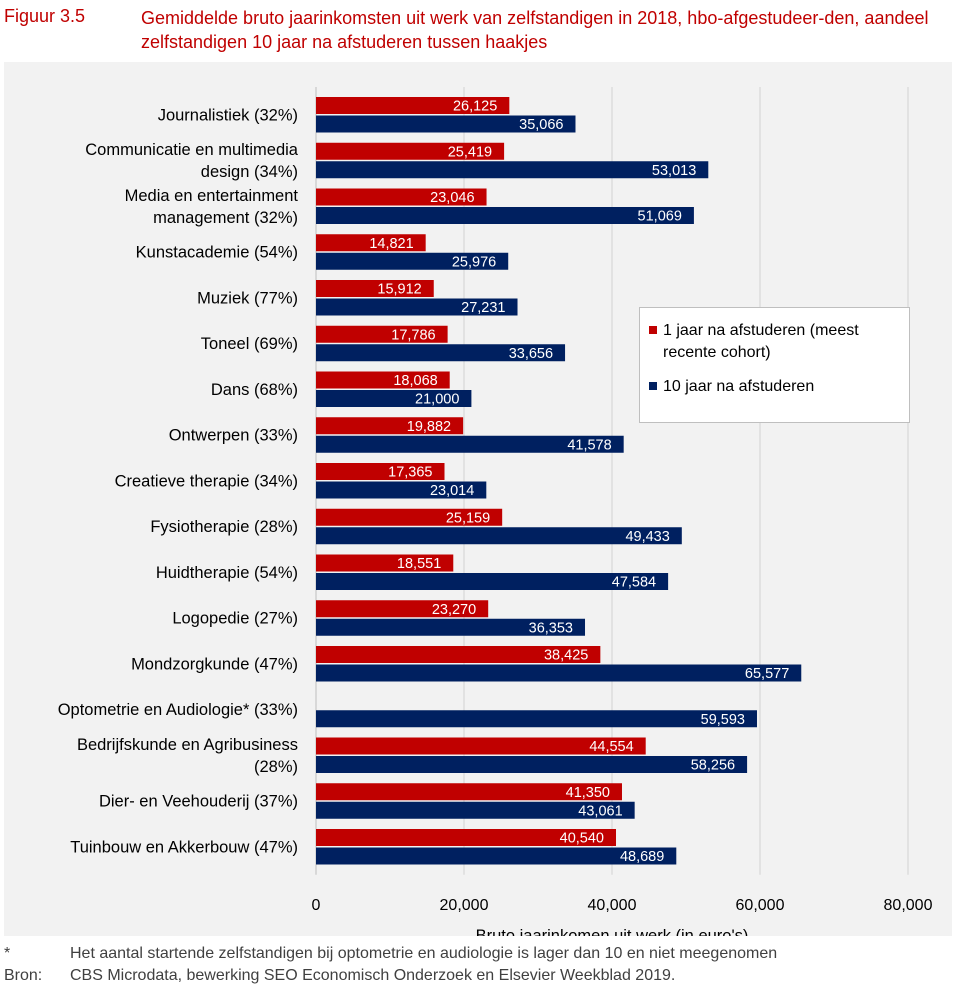 This screenshot has height=991, width=956. Describe the element at coordinates (217, 253) in the screenshot. I see `category-label: Kunstacademie (54%)` at that location.